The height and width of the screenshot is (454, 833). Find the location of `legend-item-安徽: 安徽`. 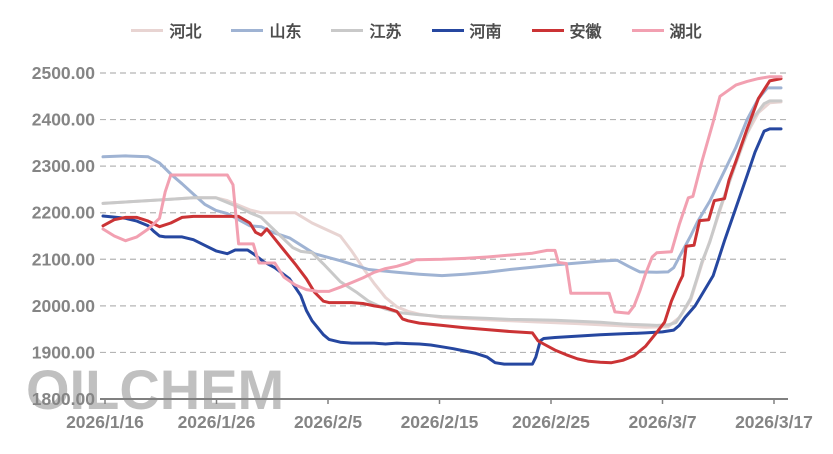

legend-item-安徽: 安徽 is located at coordinates (566, 30).